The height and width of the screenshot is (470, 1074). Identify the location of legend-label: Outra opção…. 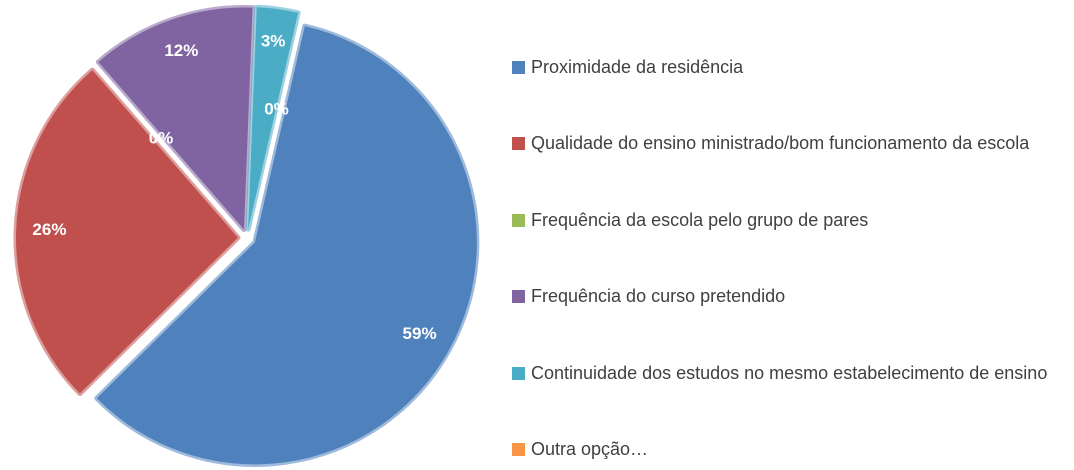
(590, 448).